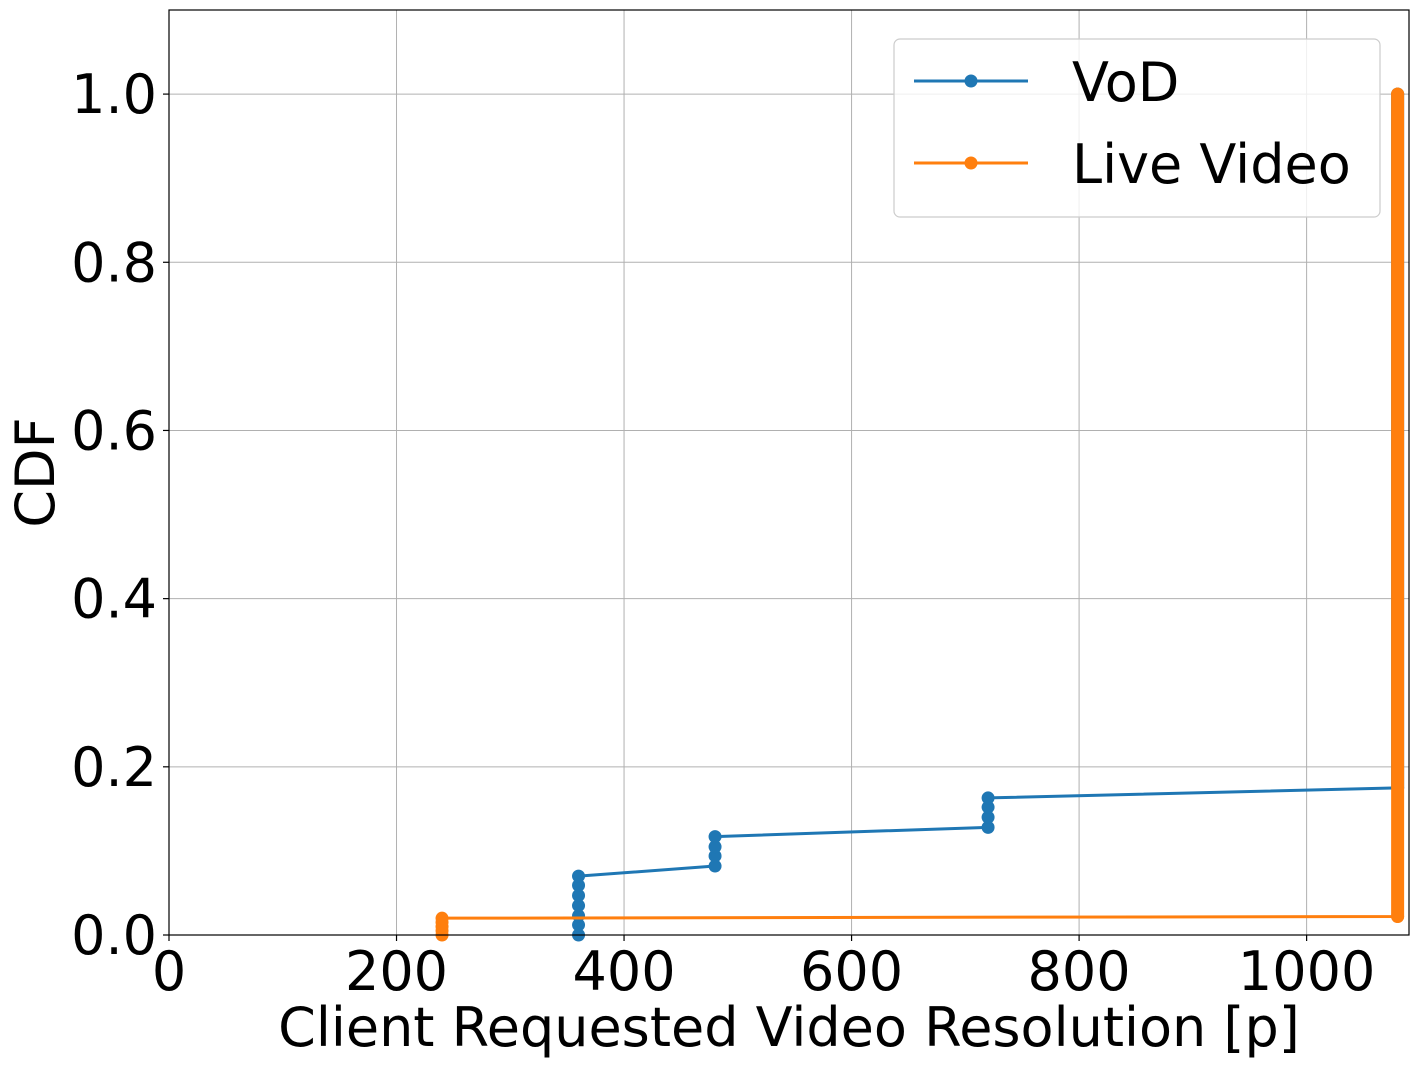 The image size is (1417, 1067). Describe the element at coordinates (114, 262) in the screenshot. I see `y-tick-label: 0.8` at that location.